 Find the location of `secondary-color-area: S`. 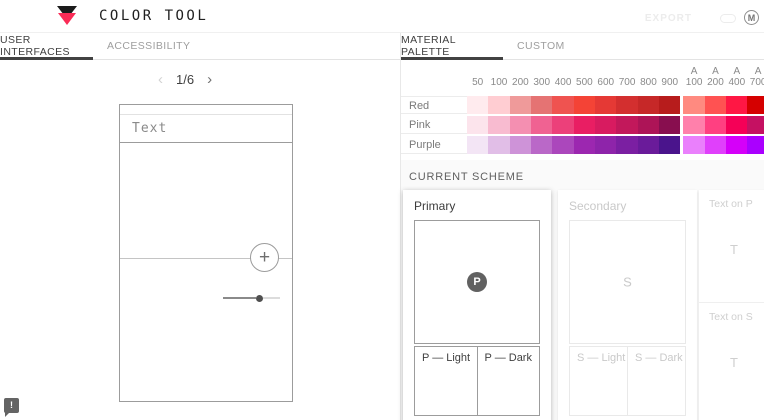

secondary-color-area: S is located at coordinates (627, 282).